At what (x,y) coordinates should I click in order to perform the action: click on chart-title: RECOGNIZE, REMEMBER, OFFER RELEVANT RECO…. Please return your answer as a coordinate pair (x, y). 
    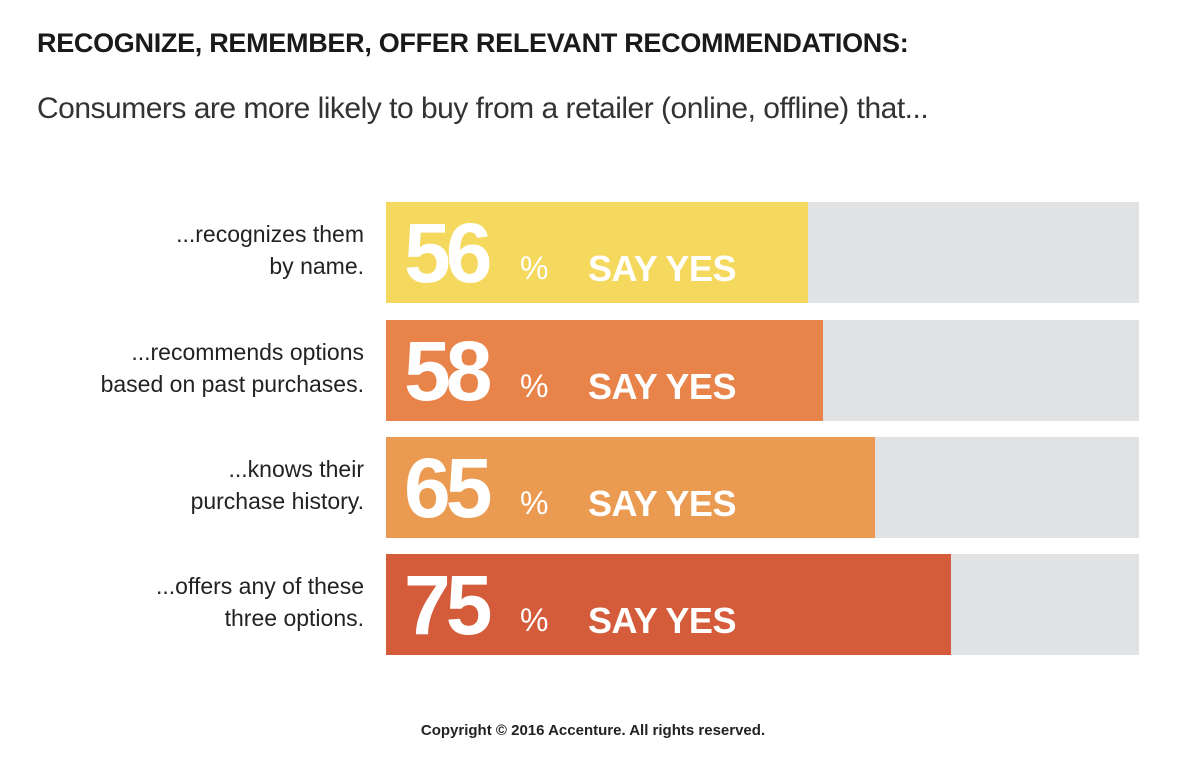
    Looking at the image, I should click on (473, 43).